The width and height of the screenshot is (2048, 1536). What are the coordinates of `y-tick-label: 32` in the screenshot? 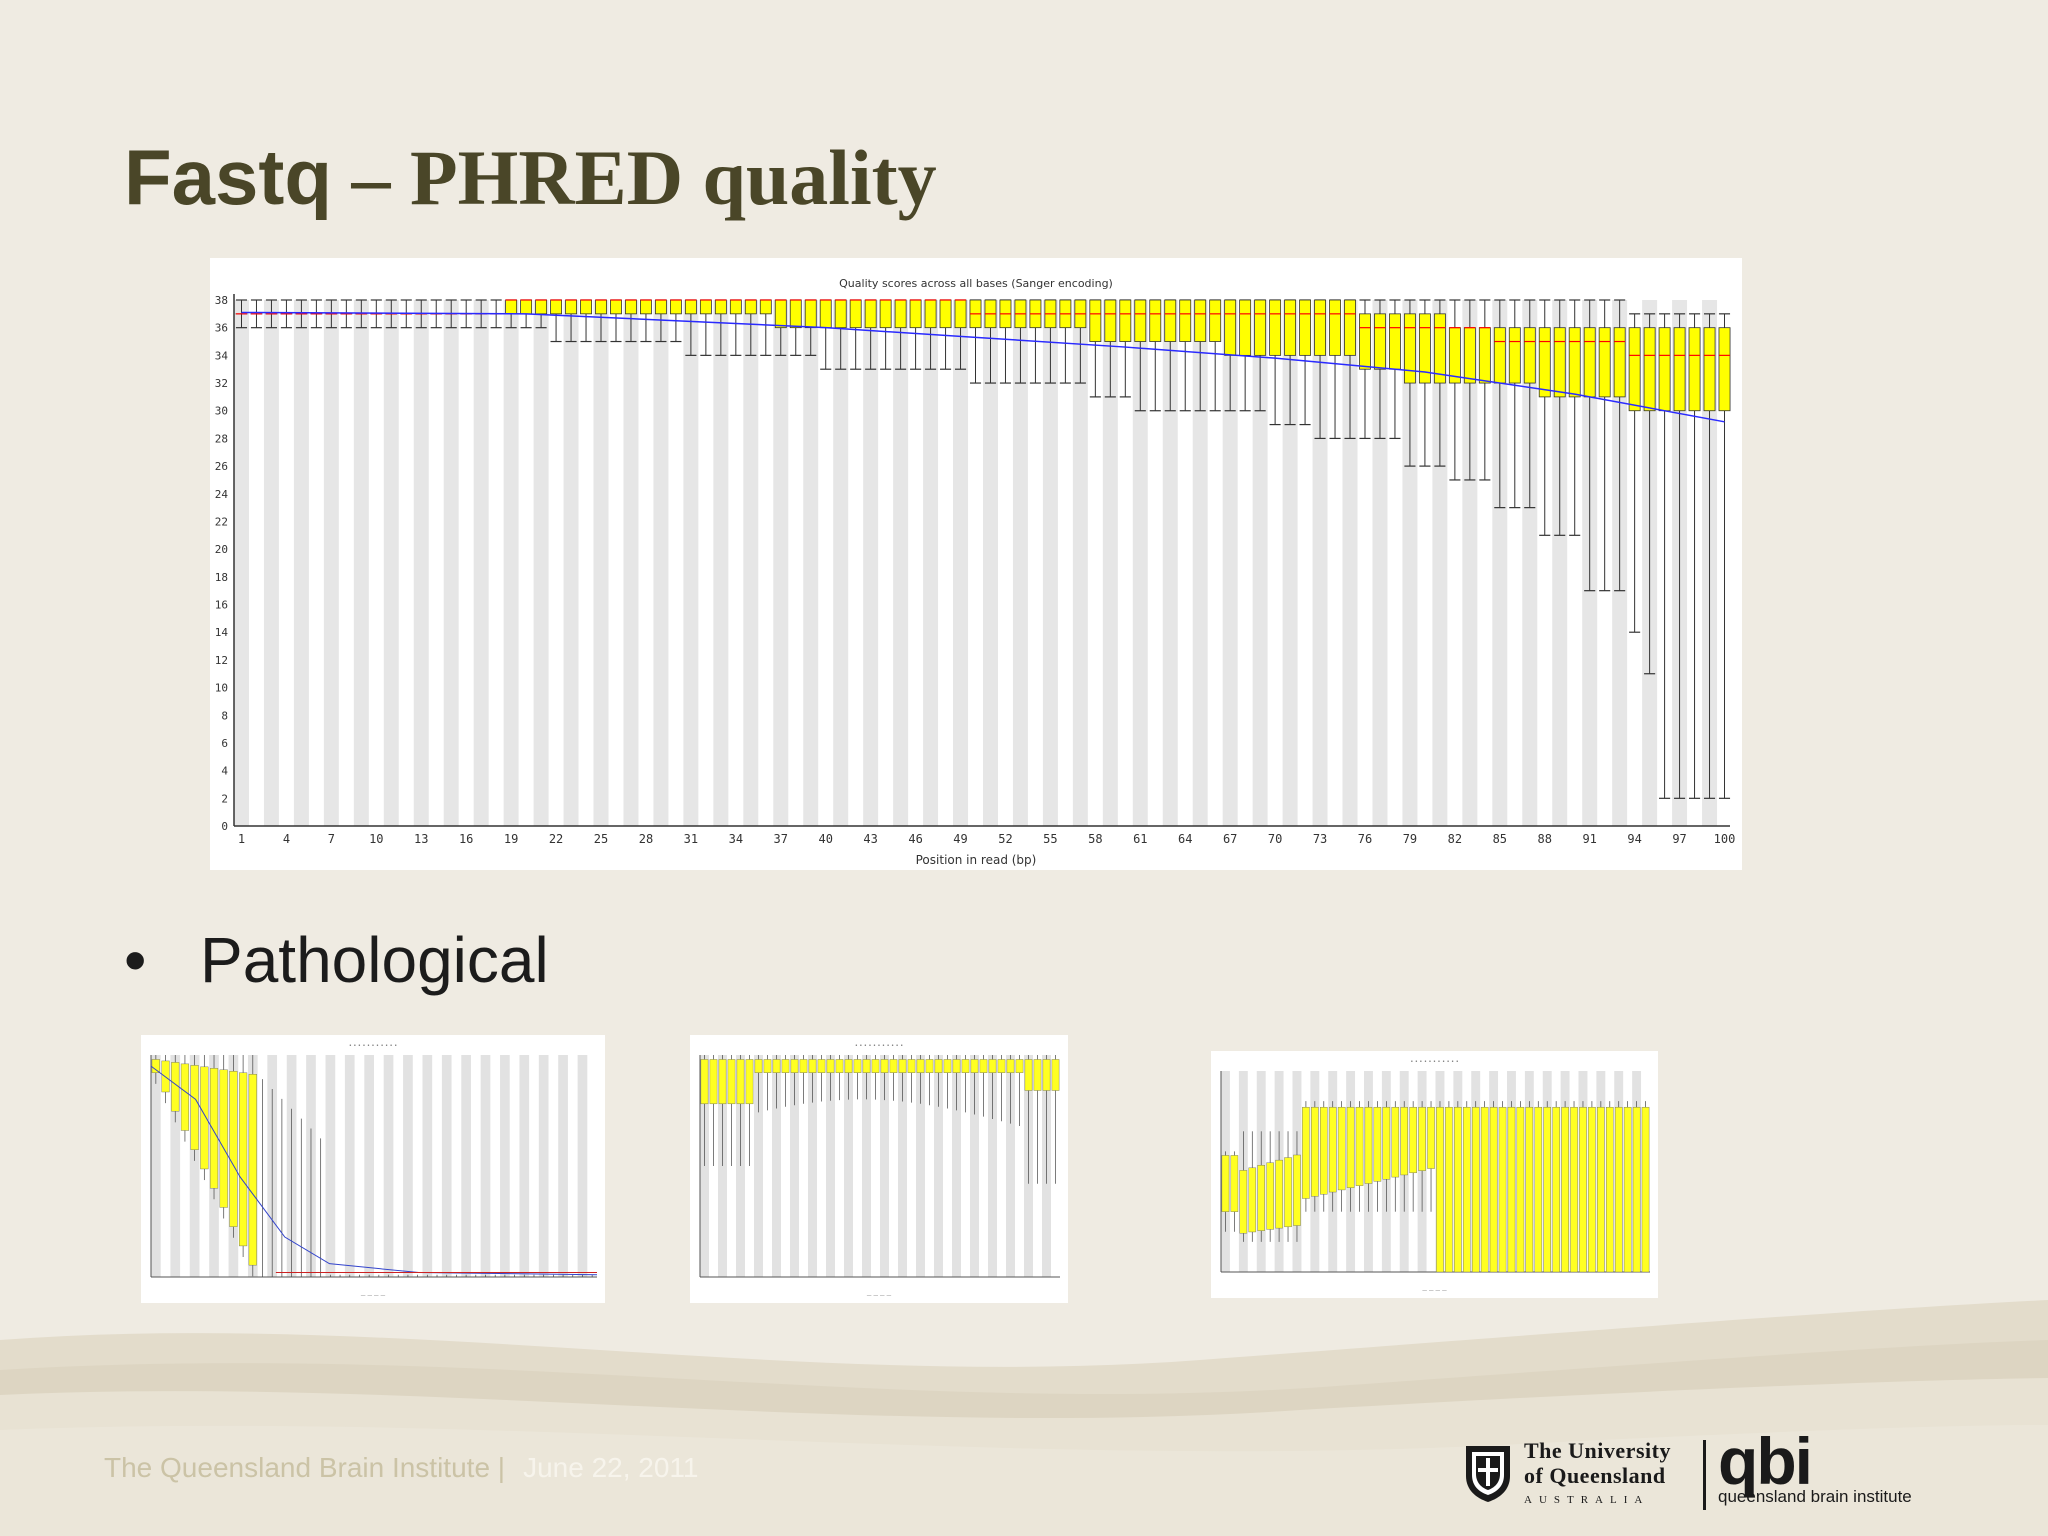 It's located at (221, 383).